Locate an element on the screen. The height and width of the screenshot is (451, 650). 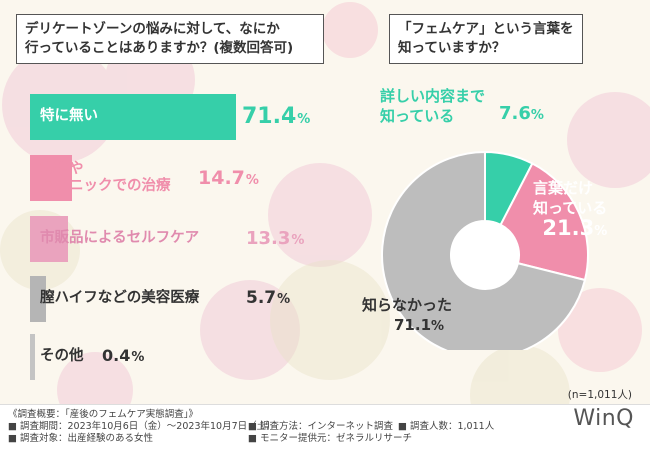
donut-chart is located at coordinates (485, 250).